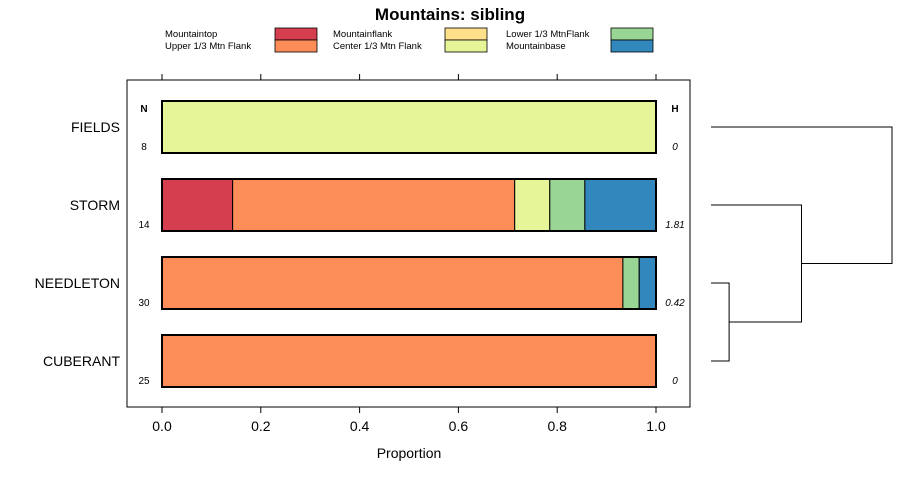  Describe the element at coordinates (557, 426) in the screenshot. I see `x-tick-label: 0.8` at that location.